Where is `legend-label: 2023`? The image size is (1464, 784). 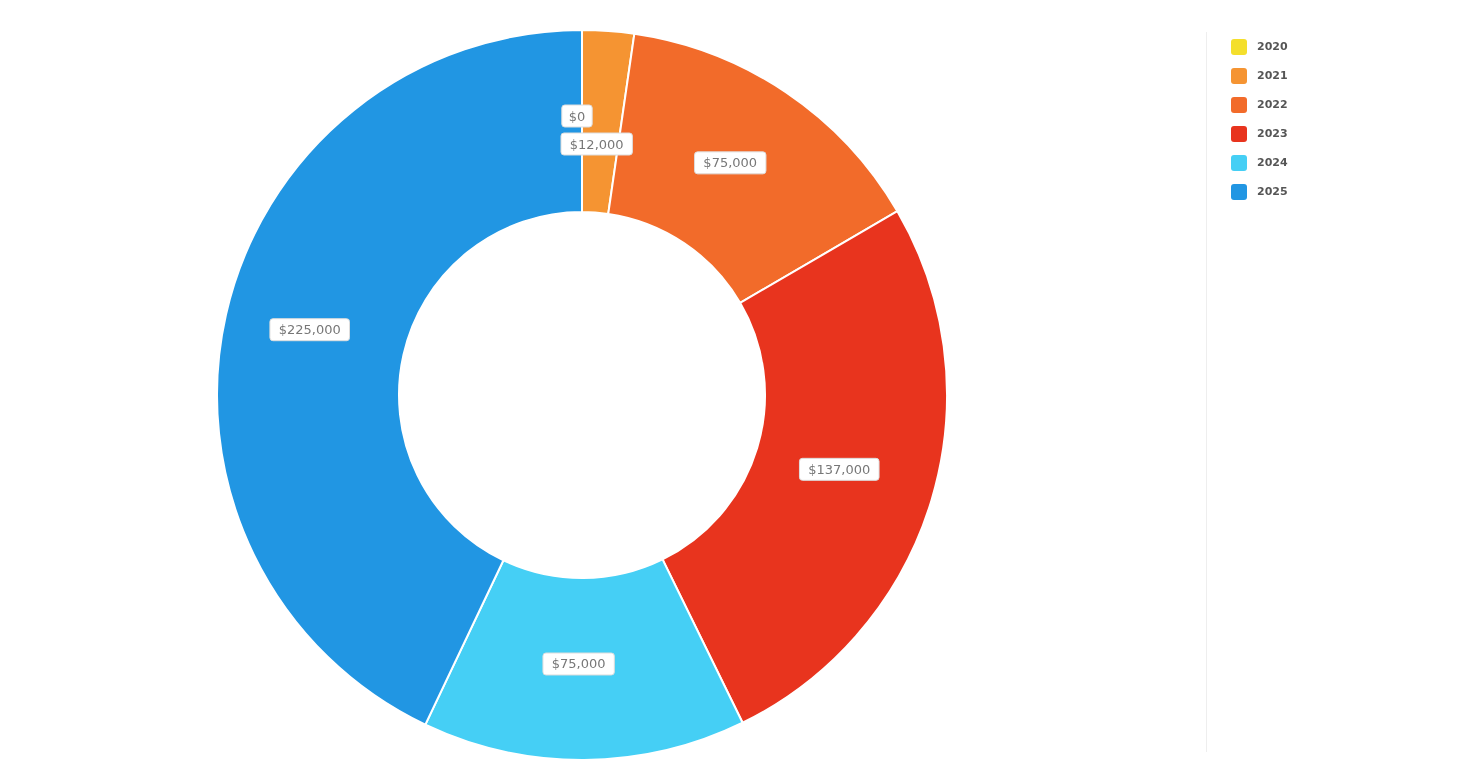 legend-label: 2023 is located at coordinates (1272, 133).